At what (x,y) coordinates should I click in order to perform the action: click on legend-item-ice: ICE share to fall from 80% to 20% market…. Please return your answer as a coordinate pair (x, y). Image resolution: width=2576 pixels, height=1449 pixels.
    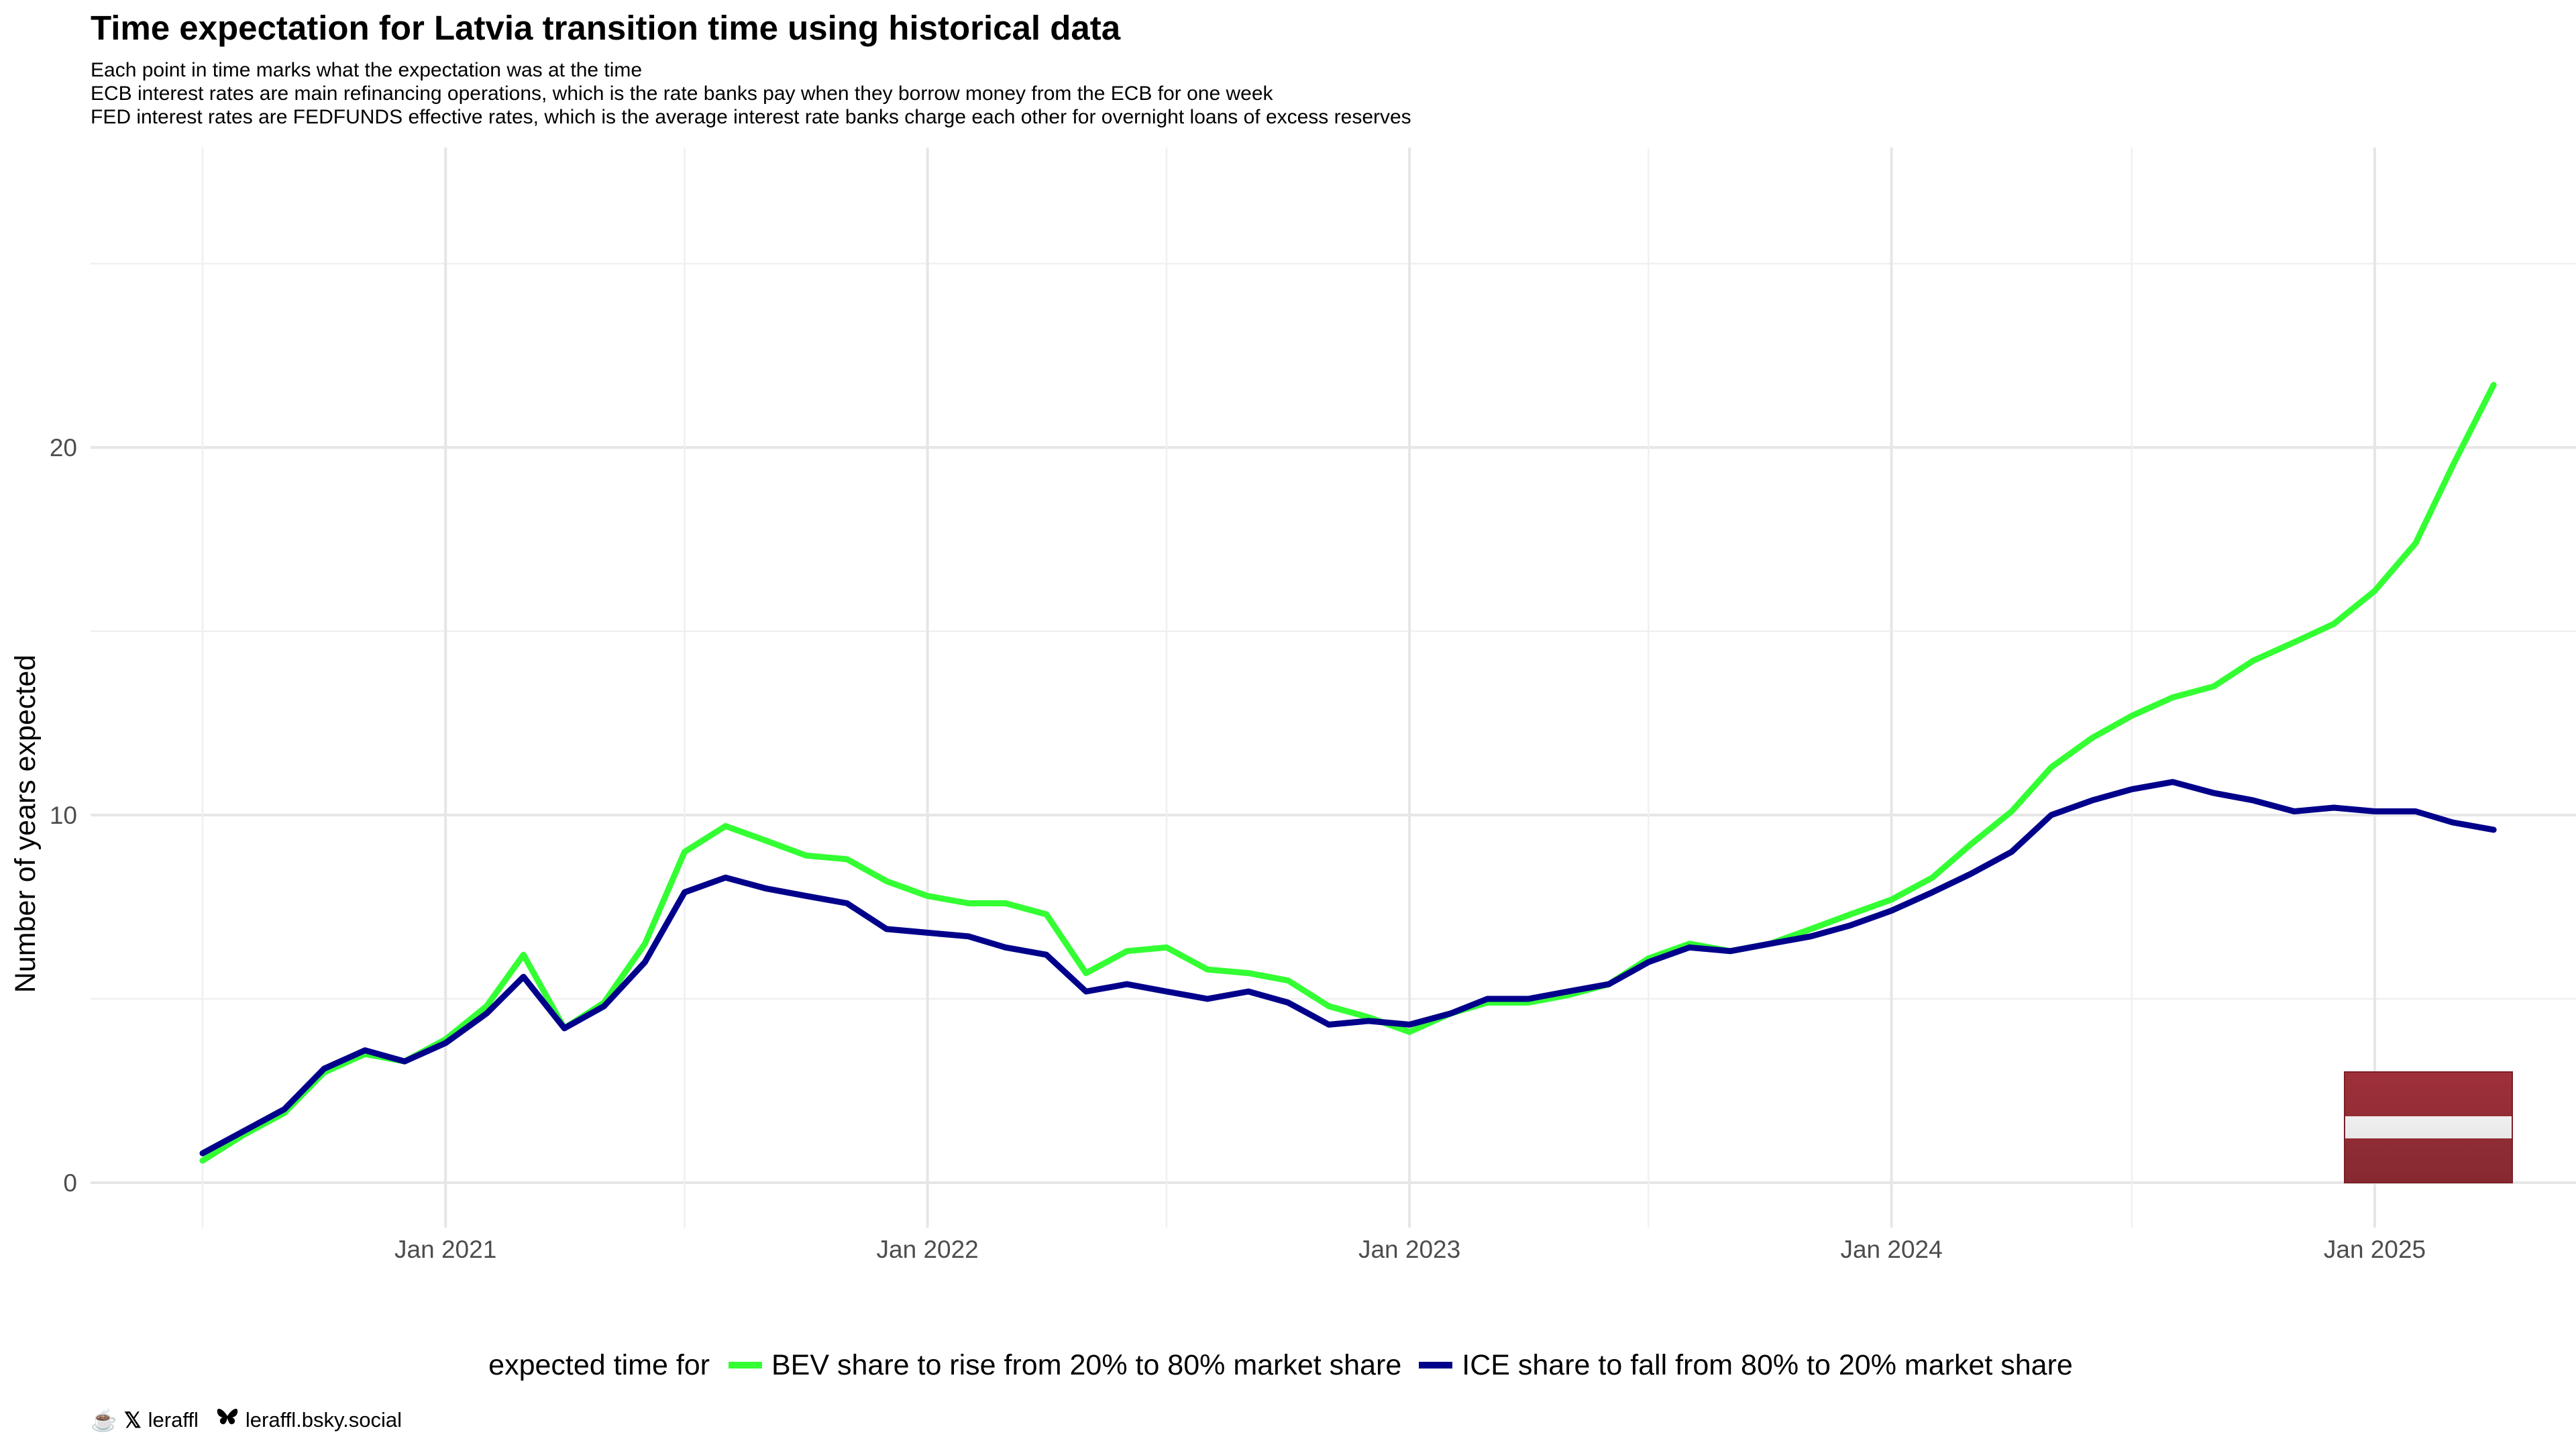
    Looking at the image, I should click on (1744, 1365).